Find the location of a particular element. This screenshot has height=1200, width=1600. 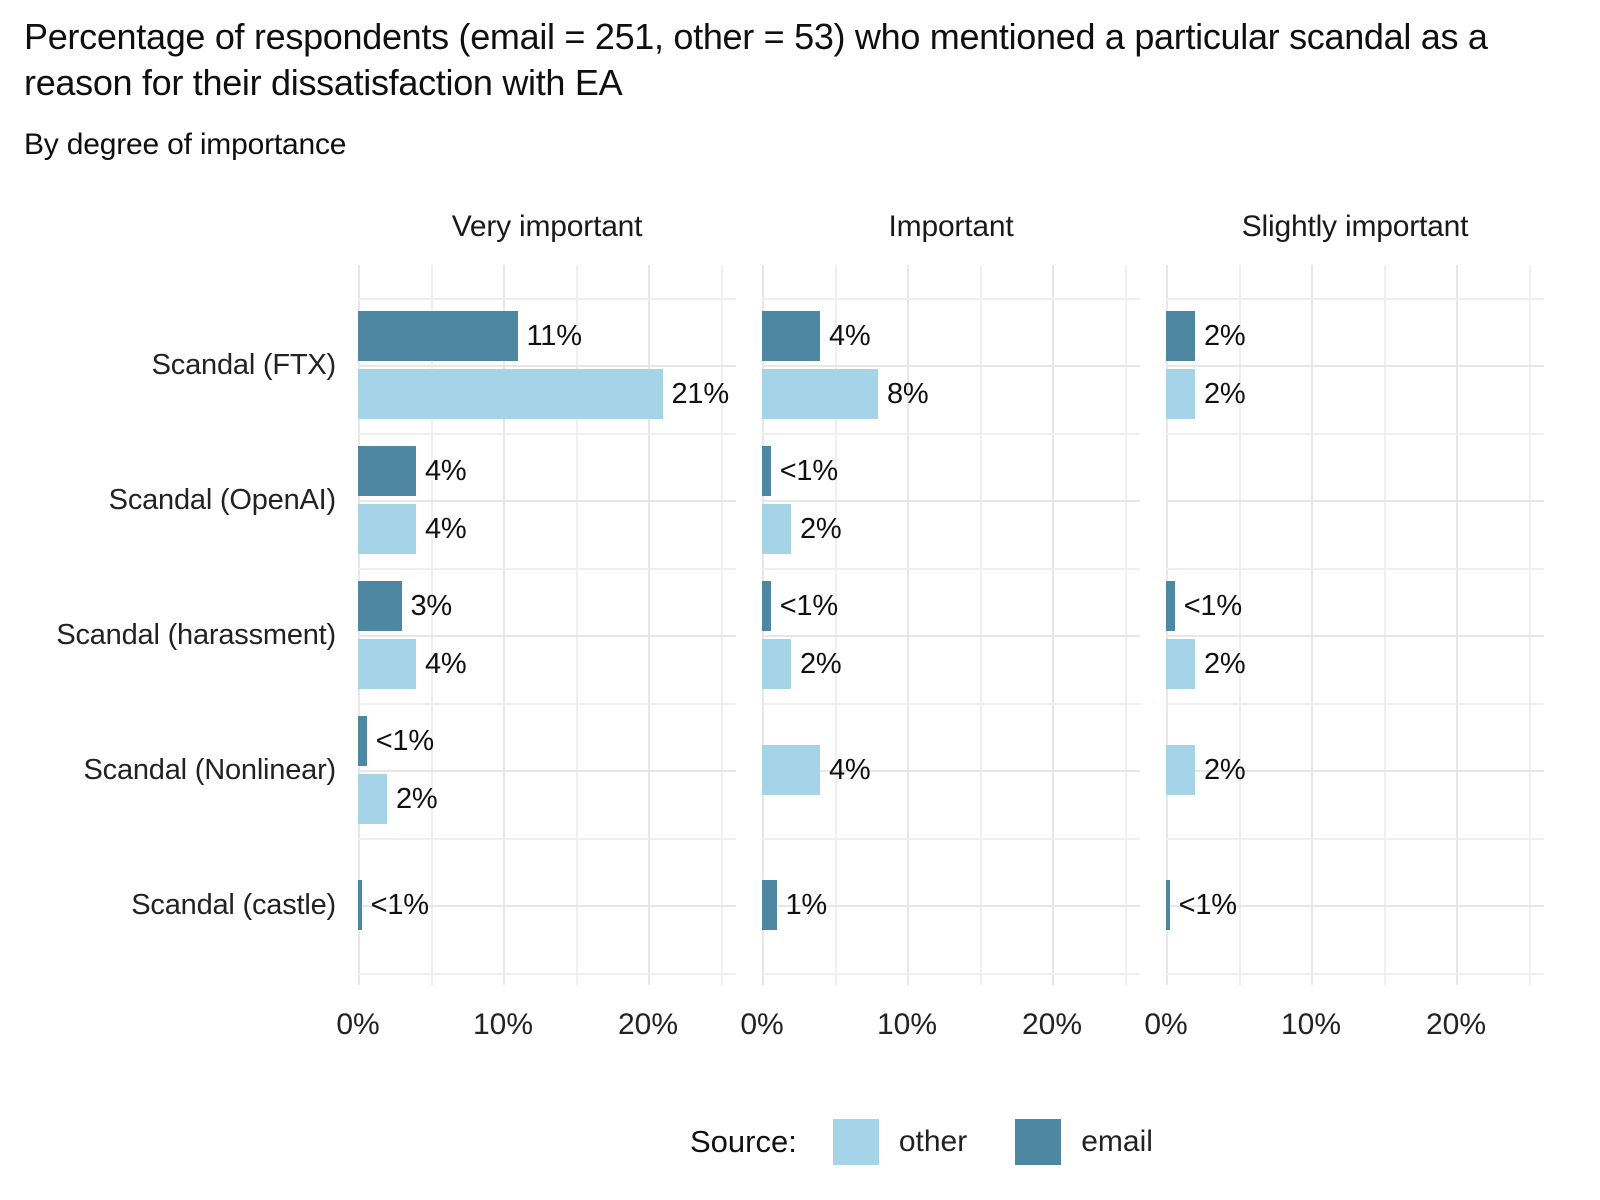

legend: Source: other email is located at coordinates (934, 1142).